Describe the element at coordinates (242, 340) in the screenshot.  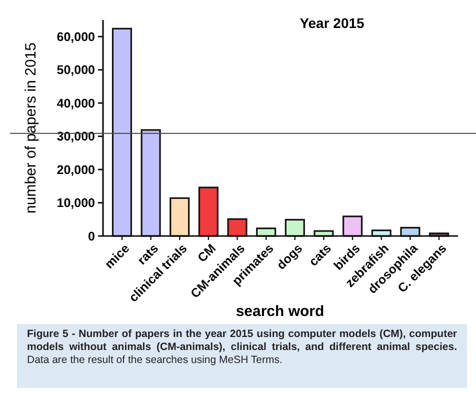
I see `caption: Figure 5 - Number of papers in the year 2015 using computer models (CM), computer models without animals (CM-animals), clinical trials, and different animal species.` at that location.